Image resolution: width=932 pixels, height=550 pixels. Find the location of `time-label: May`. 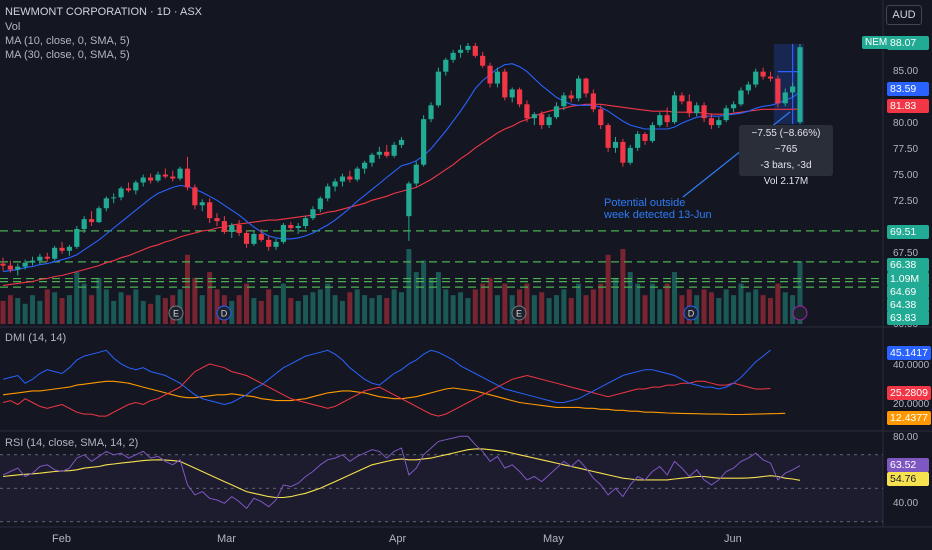

time-label: May is located at coordinates (553, 539).